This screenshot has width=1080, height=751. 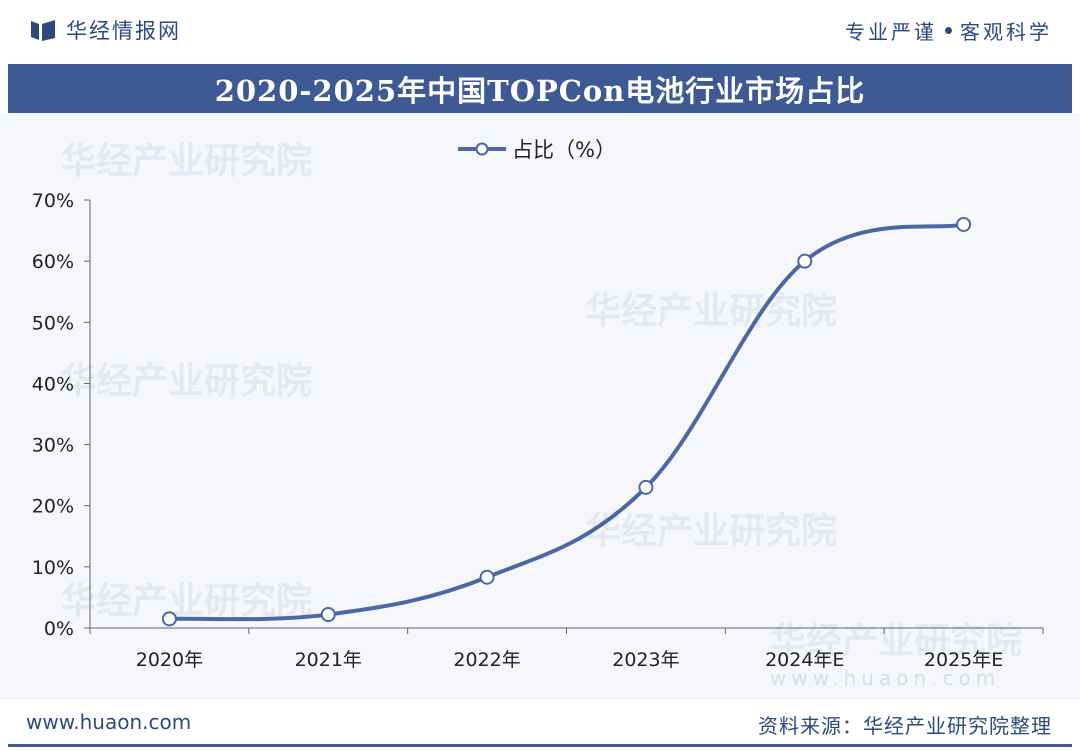 I want to click on y-axis: 0% 10% 20% 30% 40% 50% 60% 70%, so click(x=61, y=415).